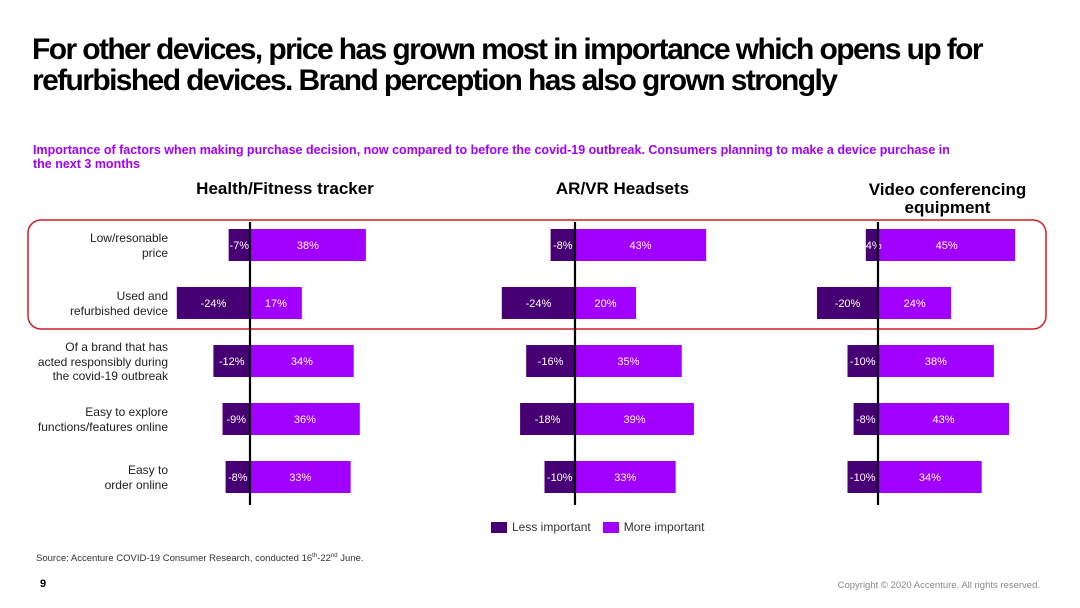  I want to click on bar-more-arvr-refurbished, so click(605, 303).